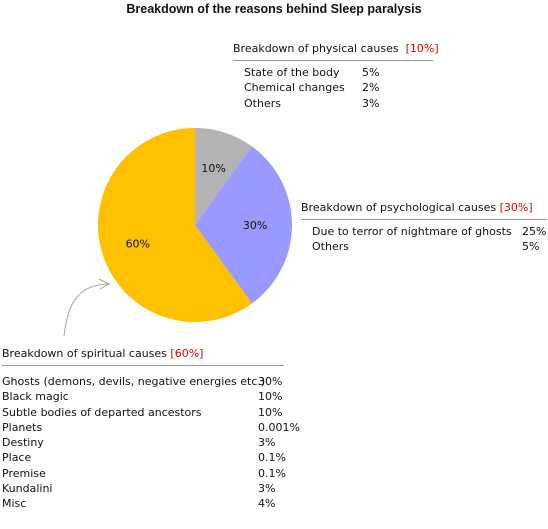  Describe the element at coordinates (371, 88) in the screenshot. I see `row-value: 2%` at that location.